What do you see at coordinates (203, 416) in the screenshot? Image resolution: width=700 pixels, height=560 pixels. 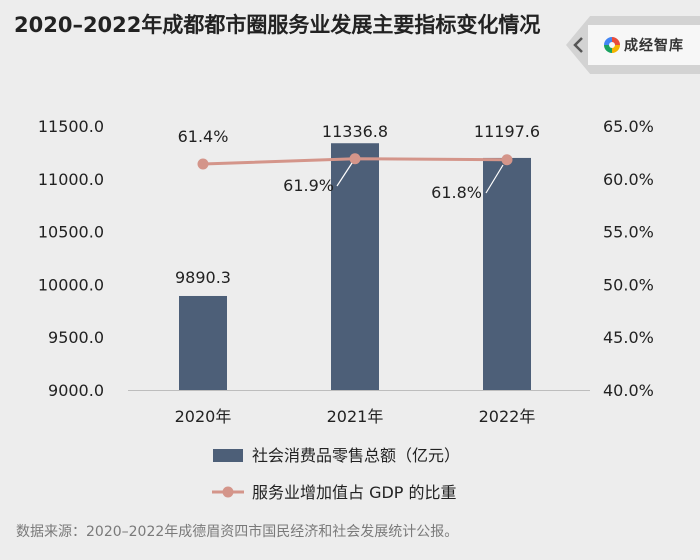 I see `x-tick-label: 2020年` at bounding box center [203, 416].